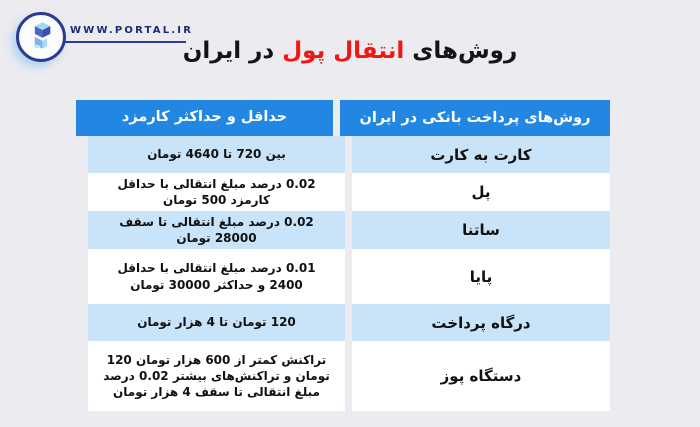  Describe the element at coordinates (481, 192) in the screenshot. I see `method-pol: پل` at that location.